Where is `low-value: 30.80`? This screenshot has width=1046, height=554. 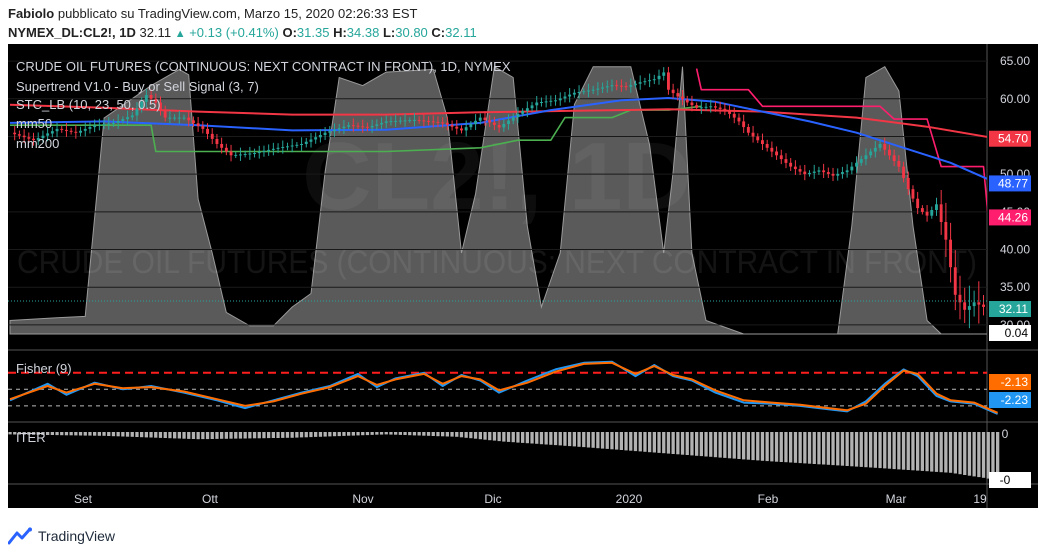 low-value: 30.80 is located at coordinates (411, 32).